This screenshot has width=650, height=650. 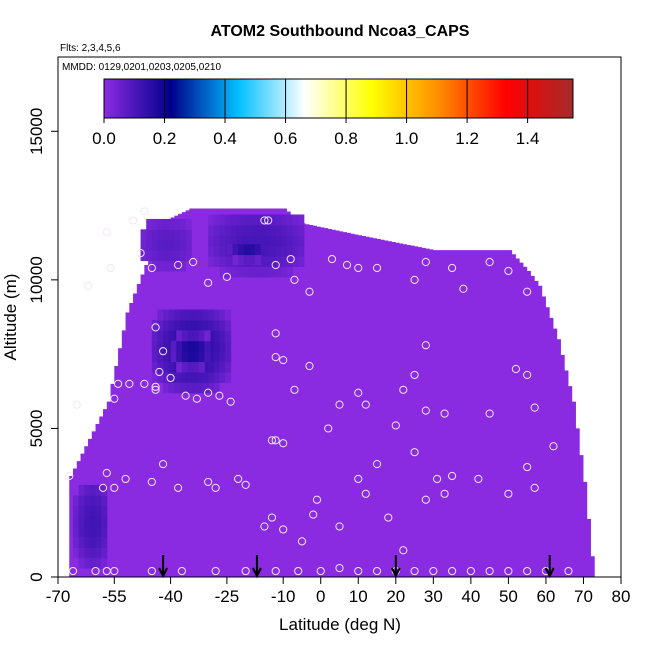 I want to click on colorbar-tick-label: 1.2, so click(x=467, y=138).